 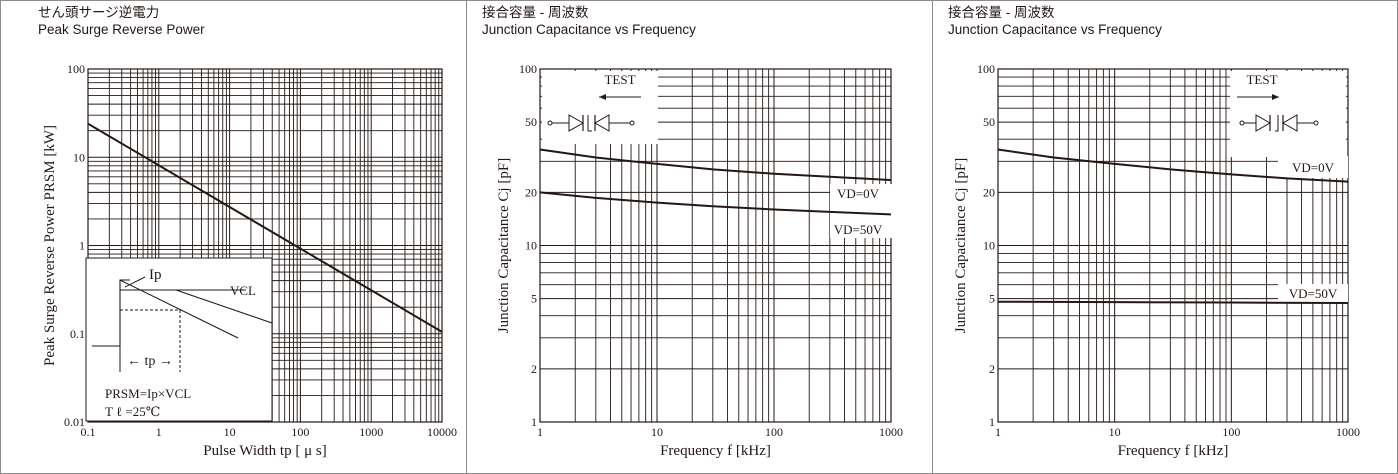 I want to click on x-axis-label: Pulse Width tp [ μ s], so click(x=264, y=451).